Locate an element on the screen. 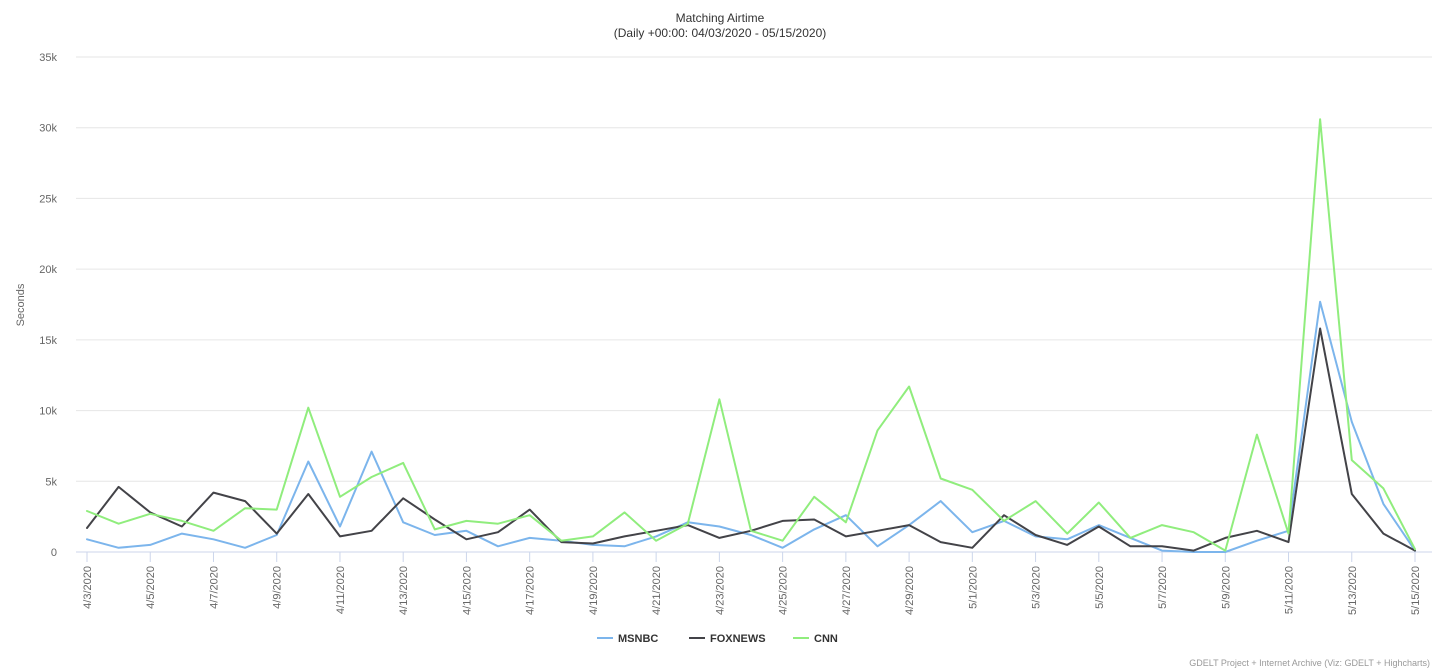 The width and height of the screenshot is (1440, 672). legend-item-msnbc: MSNBC is located at coordinates (627, 639).